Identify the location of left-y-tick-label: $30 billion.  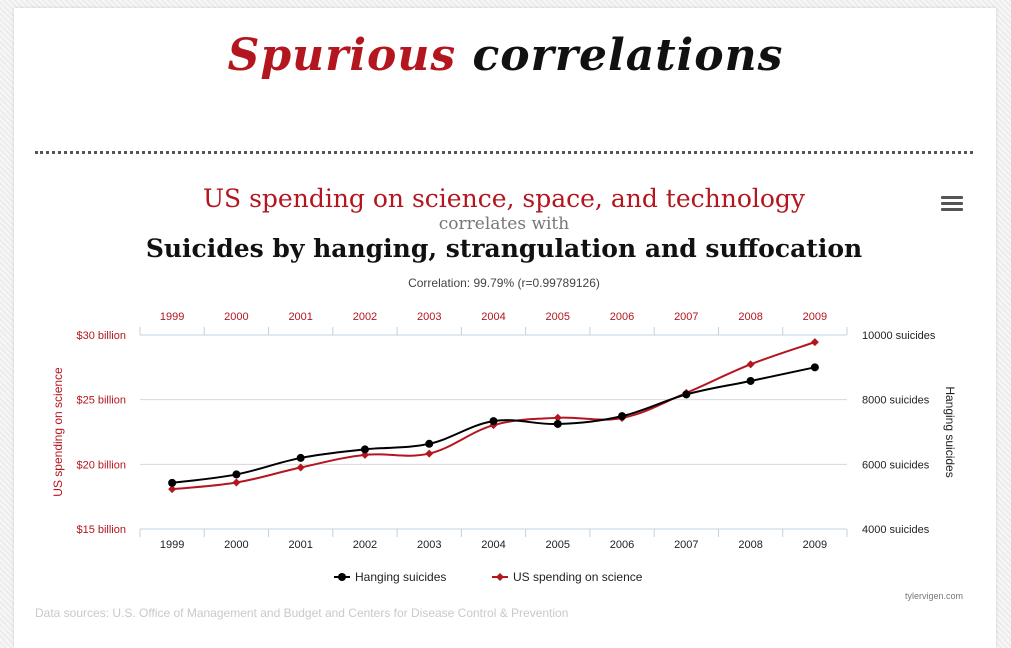
(101, 336).